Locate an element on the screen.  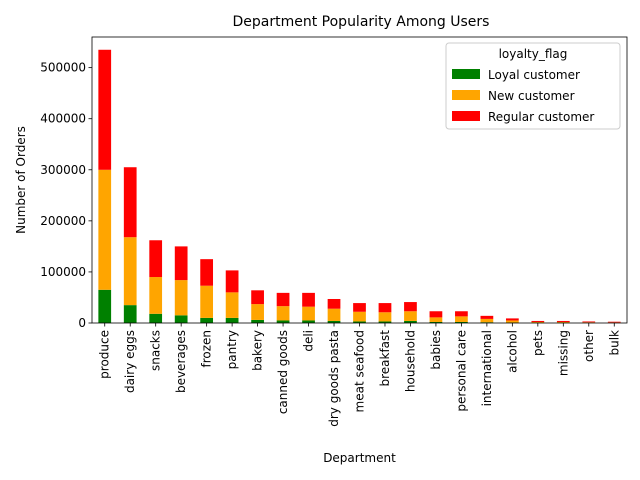
y-tick-label: 0 is located at coordinates (82, 323).